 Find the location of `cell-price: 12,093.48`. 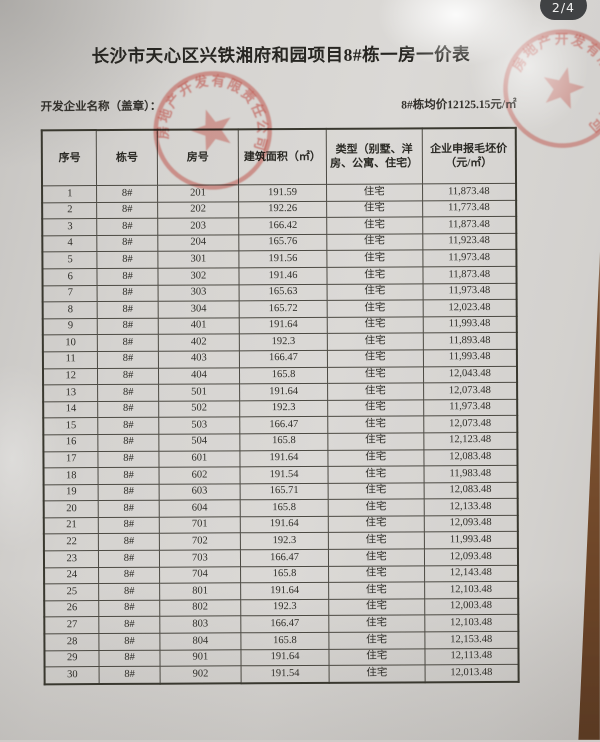

cell-price: 12,093.48 is located at coordinates (470, 524).